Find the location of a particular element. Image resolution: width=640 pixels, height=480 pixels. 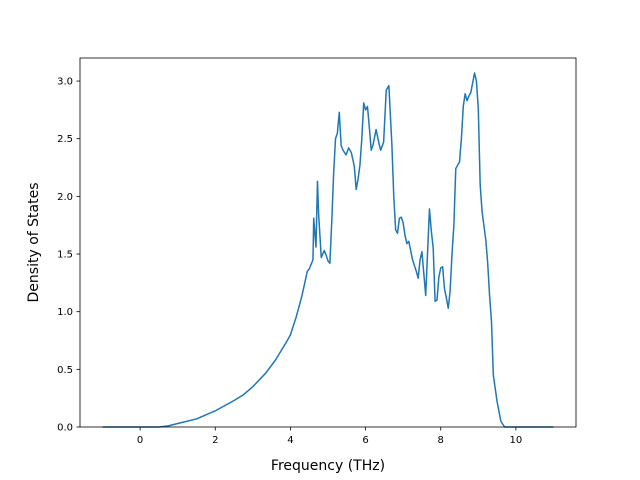

y-tick-label: 0.5 is located at coordinates (65, 370).